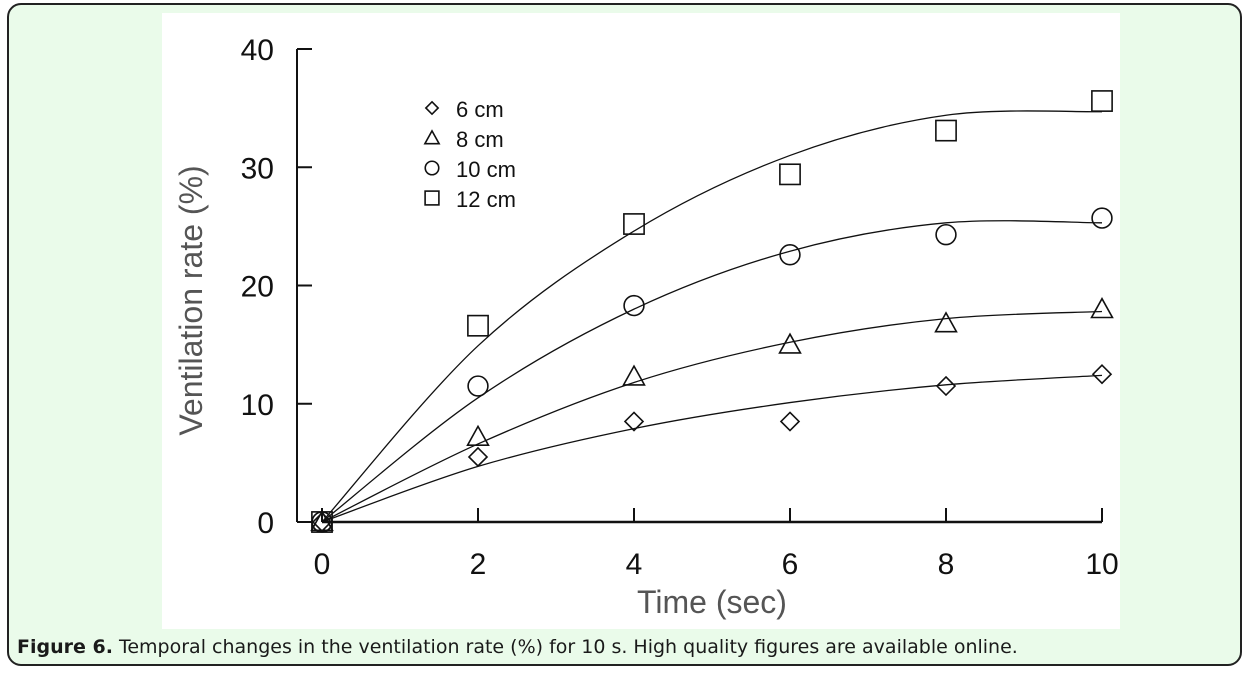 This screenshot has width=1249, height=673. What do you see at coordinates (486, 199) in the screenshot?
I see `legend-label: 12 cm` at bounding box center [486, 199].